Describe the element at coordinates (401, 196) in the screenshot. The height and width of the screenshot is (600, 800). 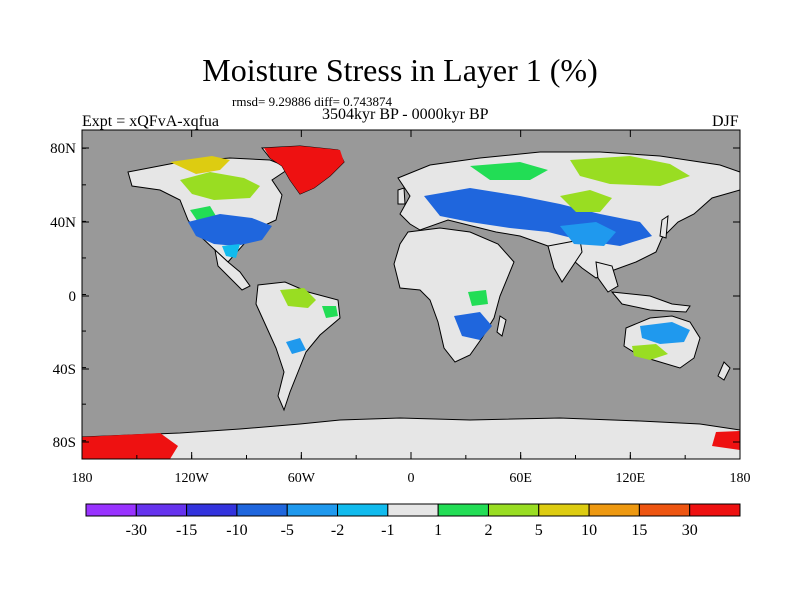
I see `british-isles-land` at that location.